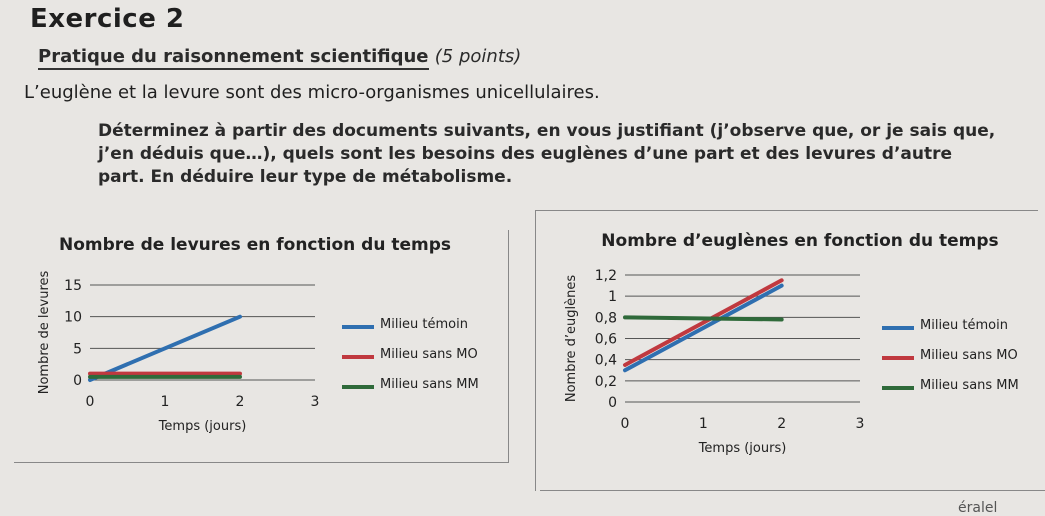  Describe the element at coordinates (44, 333) in the screenshot. I see `y-axis-label: Nombre de levures` at that location.